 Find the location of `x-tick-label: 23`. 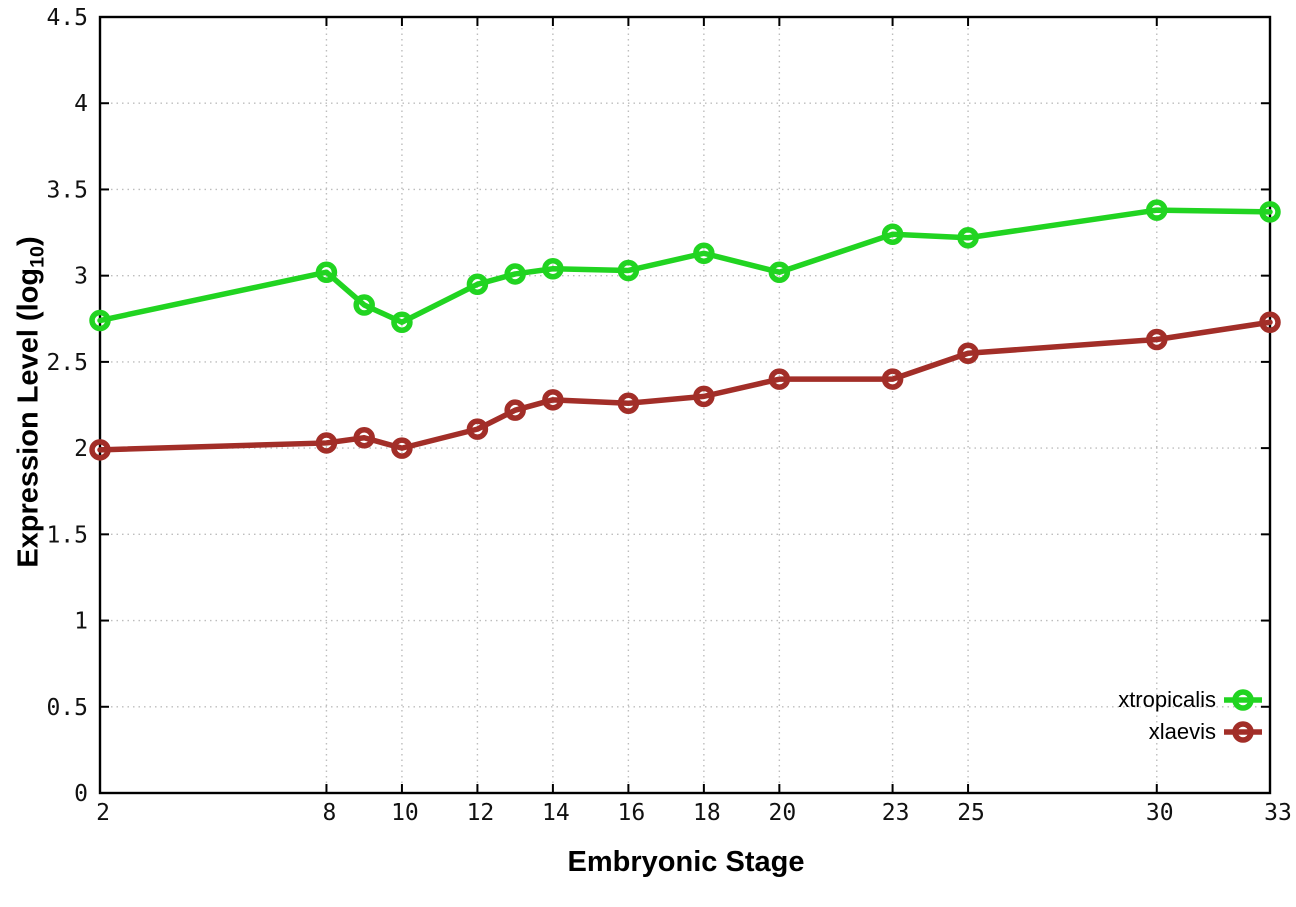

x-tick-label: 23 is located at coordinates (896, 813).